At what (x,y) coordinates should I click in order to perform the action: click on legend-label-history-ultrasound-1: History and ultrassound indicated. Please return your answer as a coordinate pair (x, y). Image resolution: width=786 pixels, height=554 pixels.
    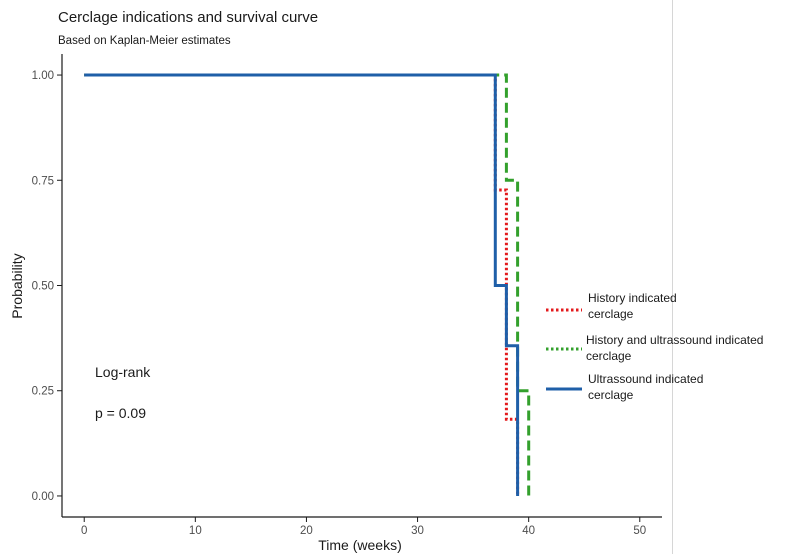
    Looking at the image, I should click on (674, 340).